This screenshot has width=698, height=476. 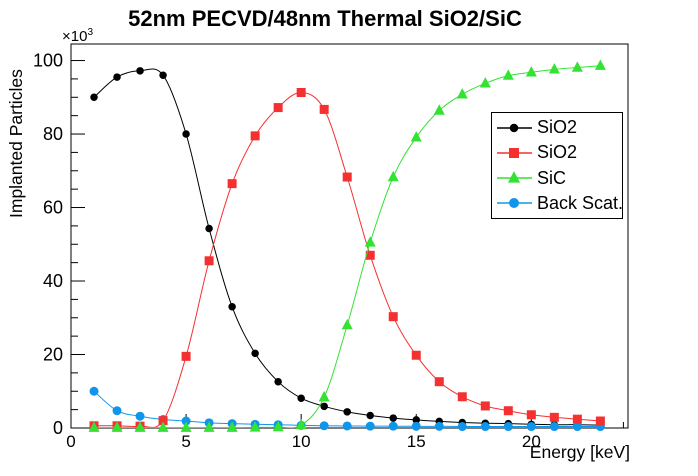 I want to click on y-axis-multiplier: ×10³, so click(x=77, y=36).